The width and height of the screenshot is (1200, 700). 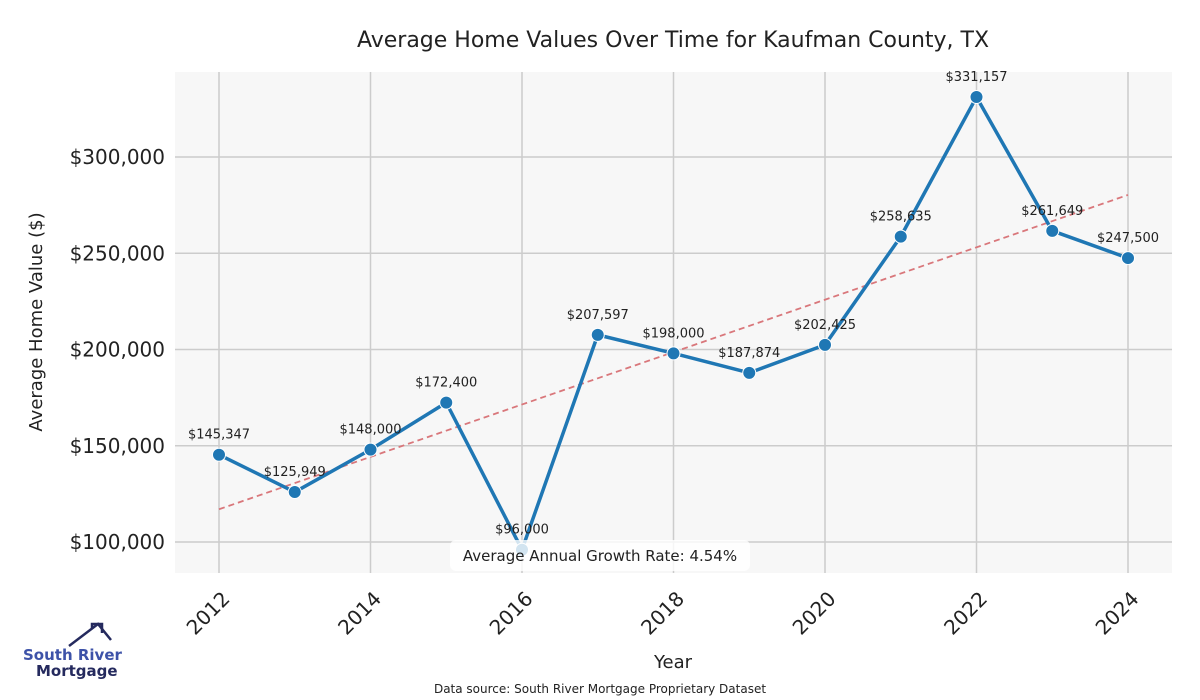 I want to click on y-tick-label: $100,000, so click(x=117, y=542).